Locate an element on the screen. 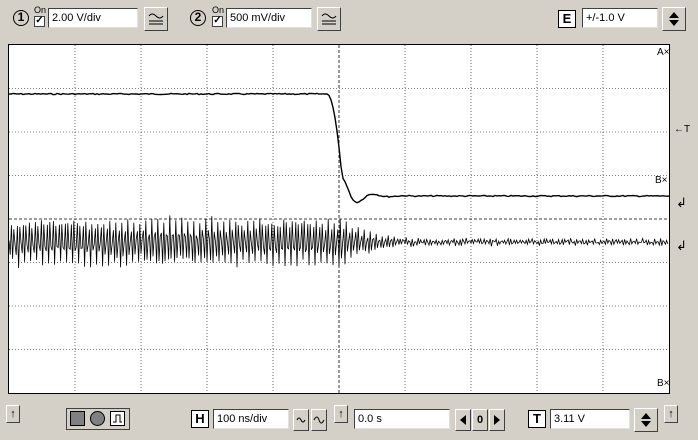 This screenshot has height=440, width=698. zoom-out-icon is located at coordinates (319, 420).